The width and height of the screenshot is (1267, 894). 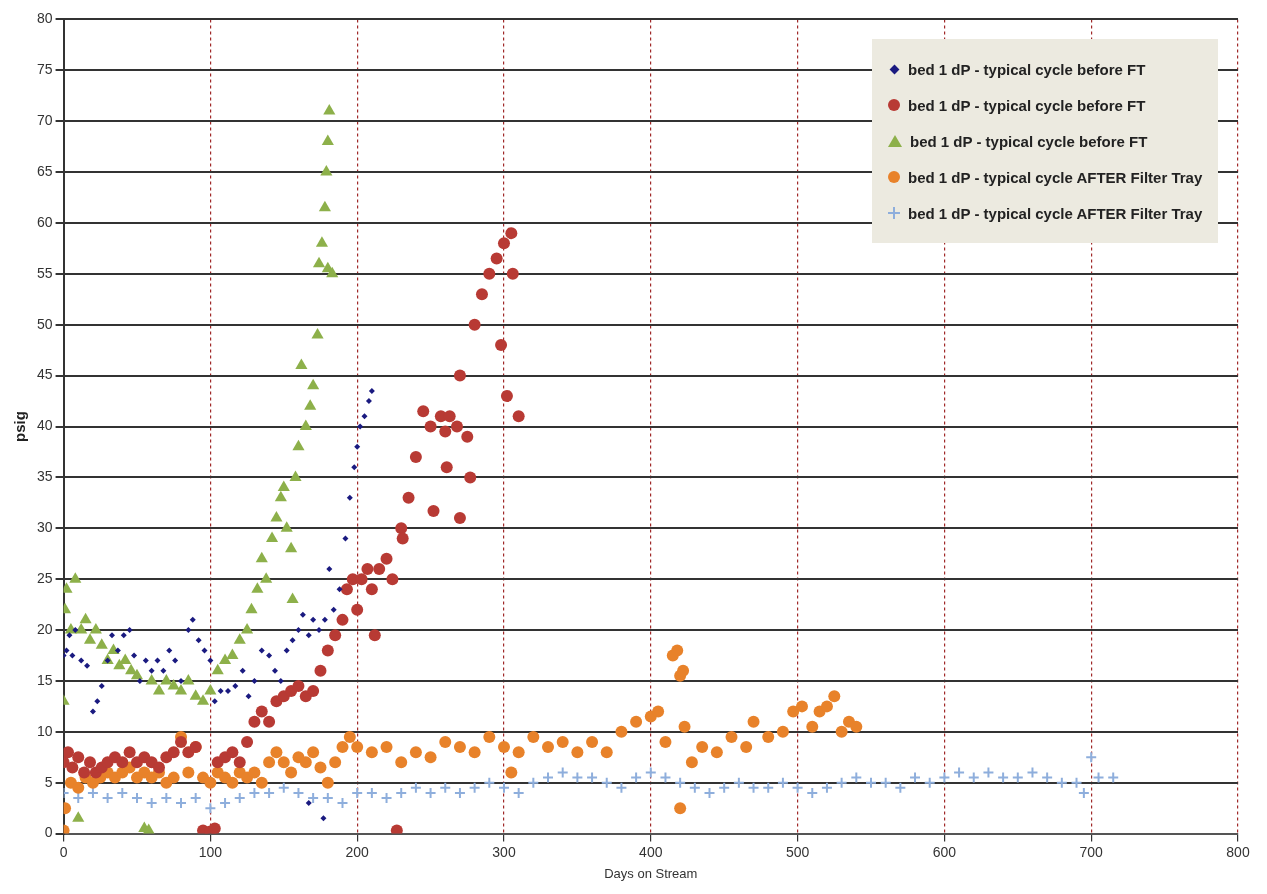 I want to click on y-tick-label: 5, so click(x=48, y=781).